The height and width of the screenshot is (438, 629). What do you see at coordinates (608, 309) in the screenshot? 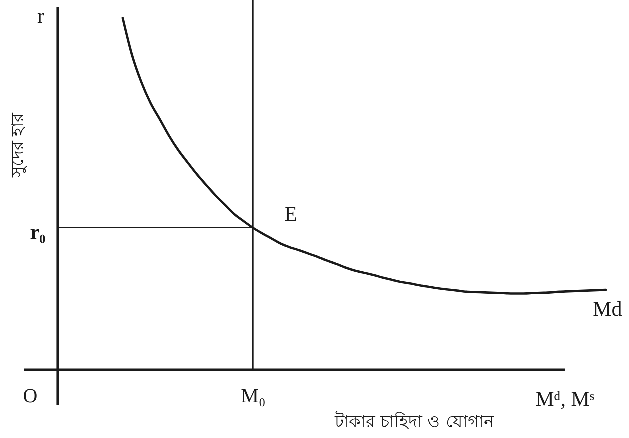
I see `series-label: Md` at bounding box center [608, 309].